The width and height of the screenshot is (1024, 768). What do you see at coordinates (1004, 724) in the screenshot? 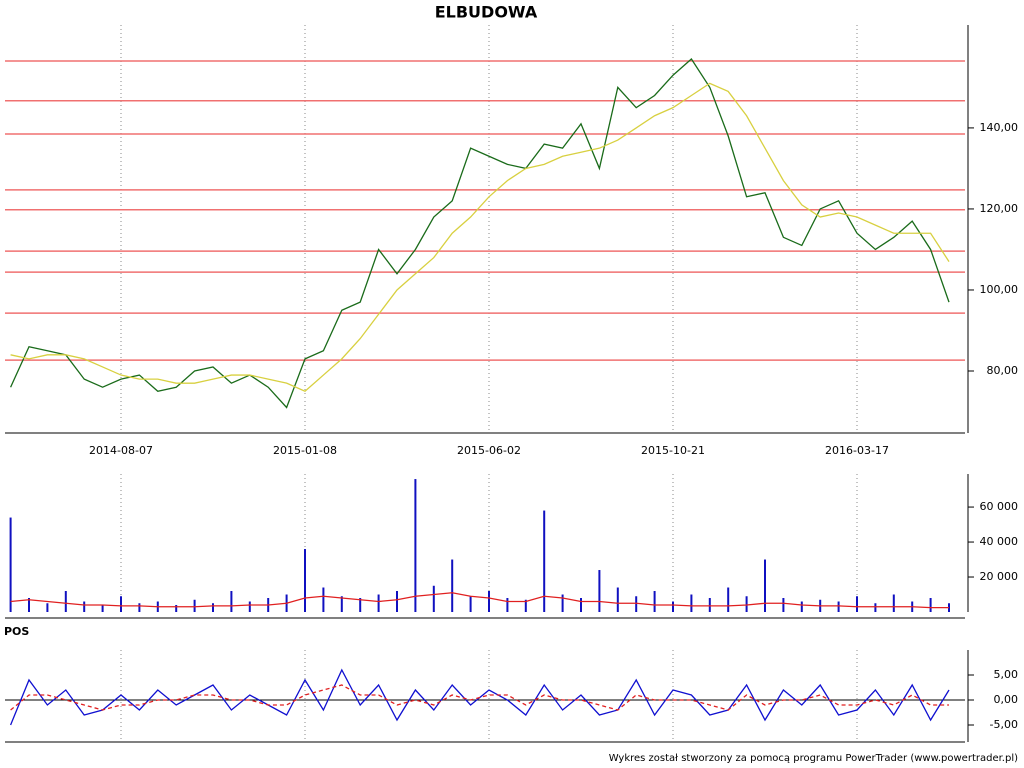
I see `y-tick-label: -5,00` at bounding box center [1004, 724].